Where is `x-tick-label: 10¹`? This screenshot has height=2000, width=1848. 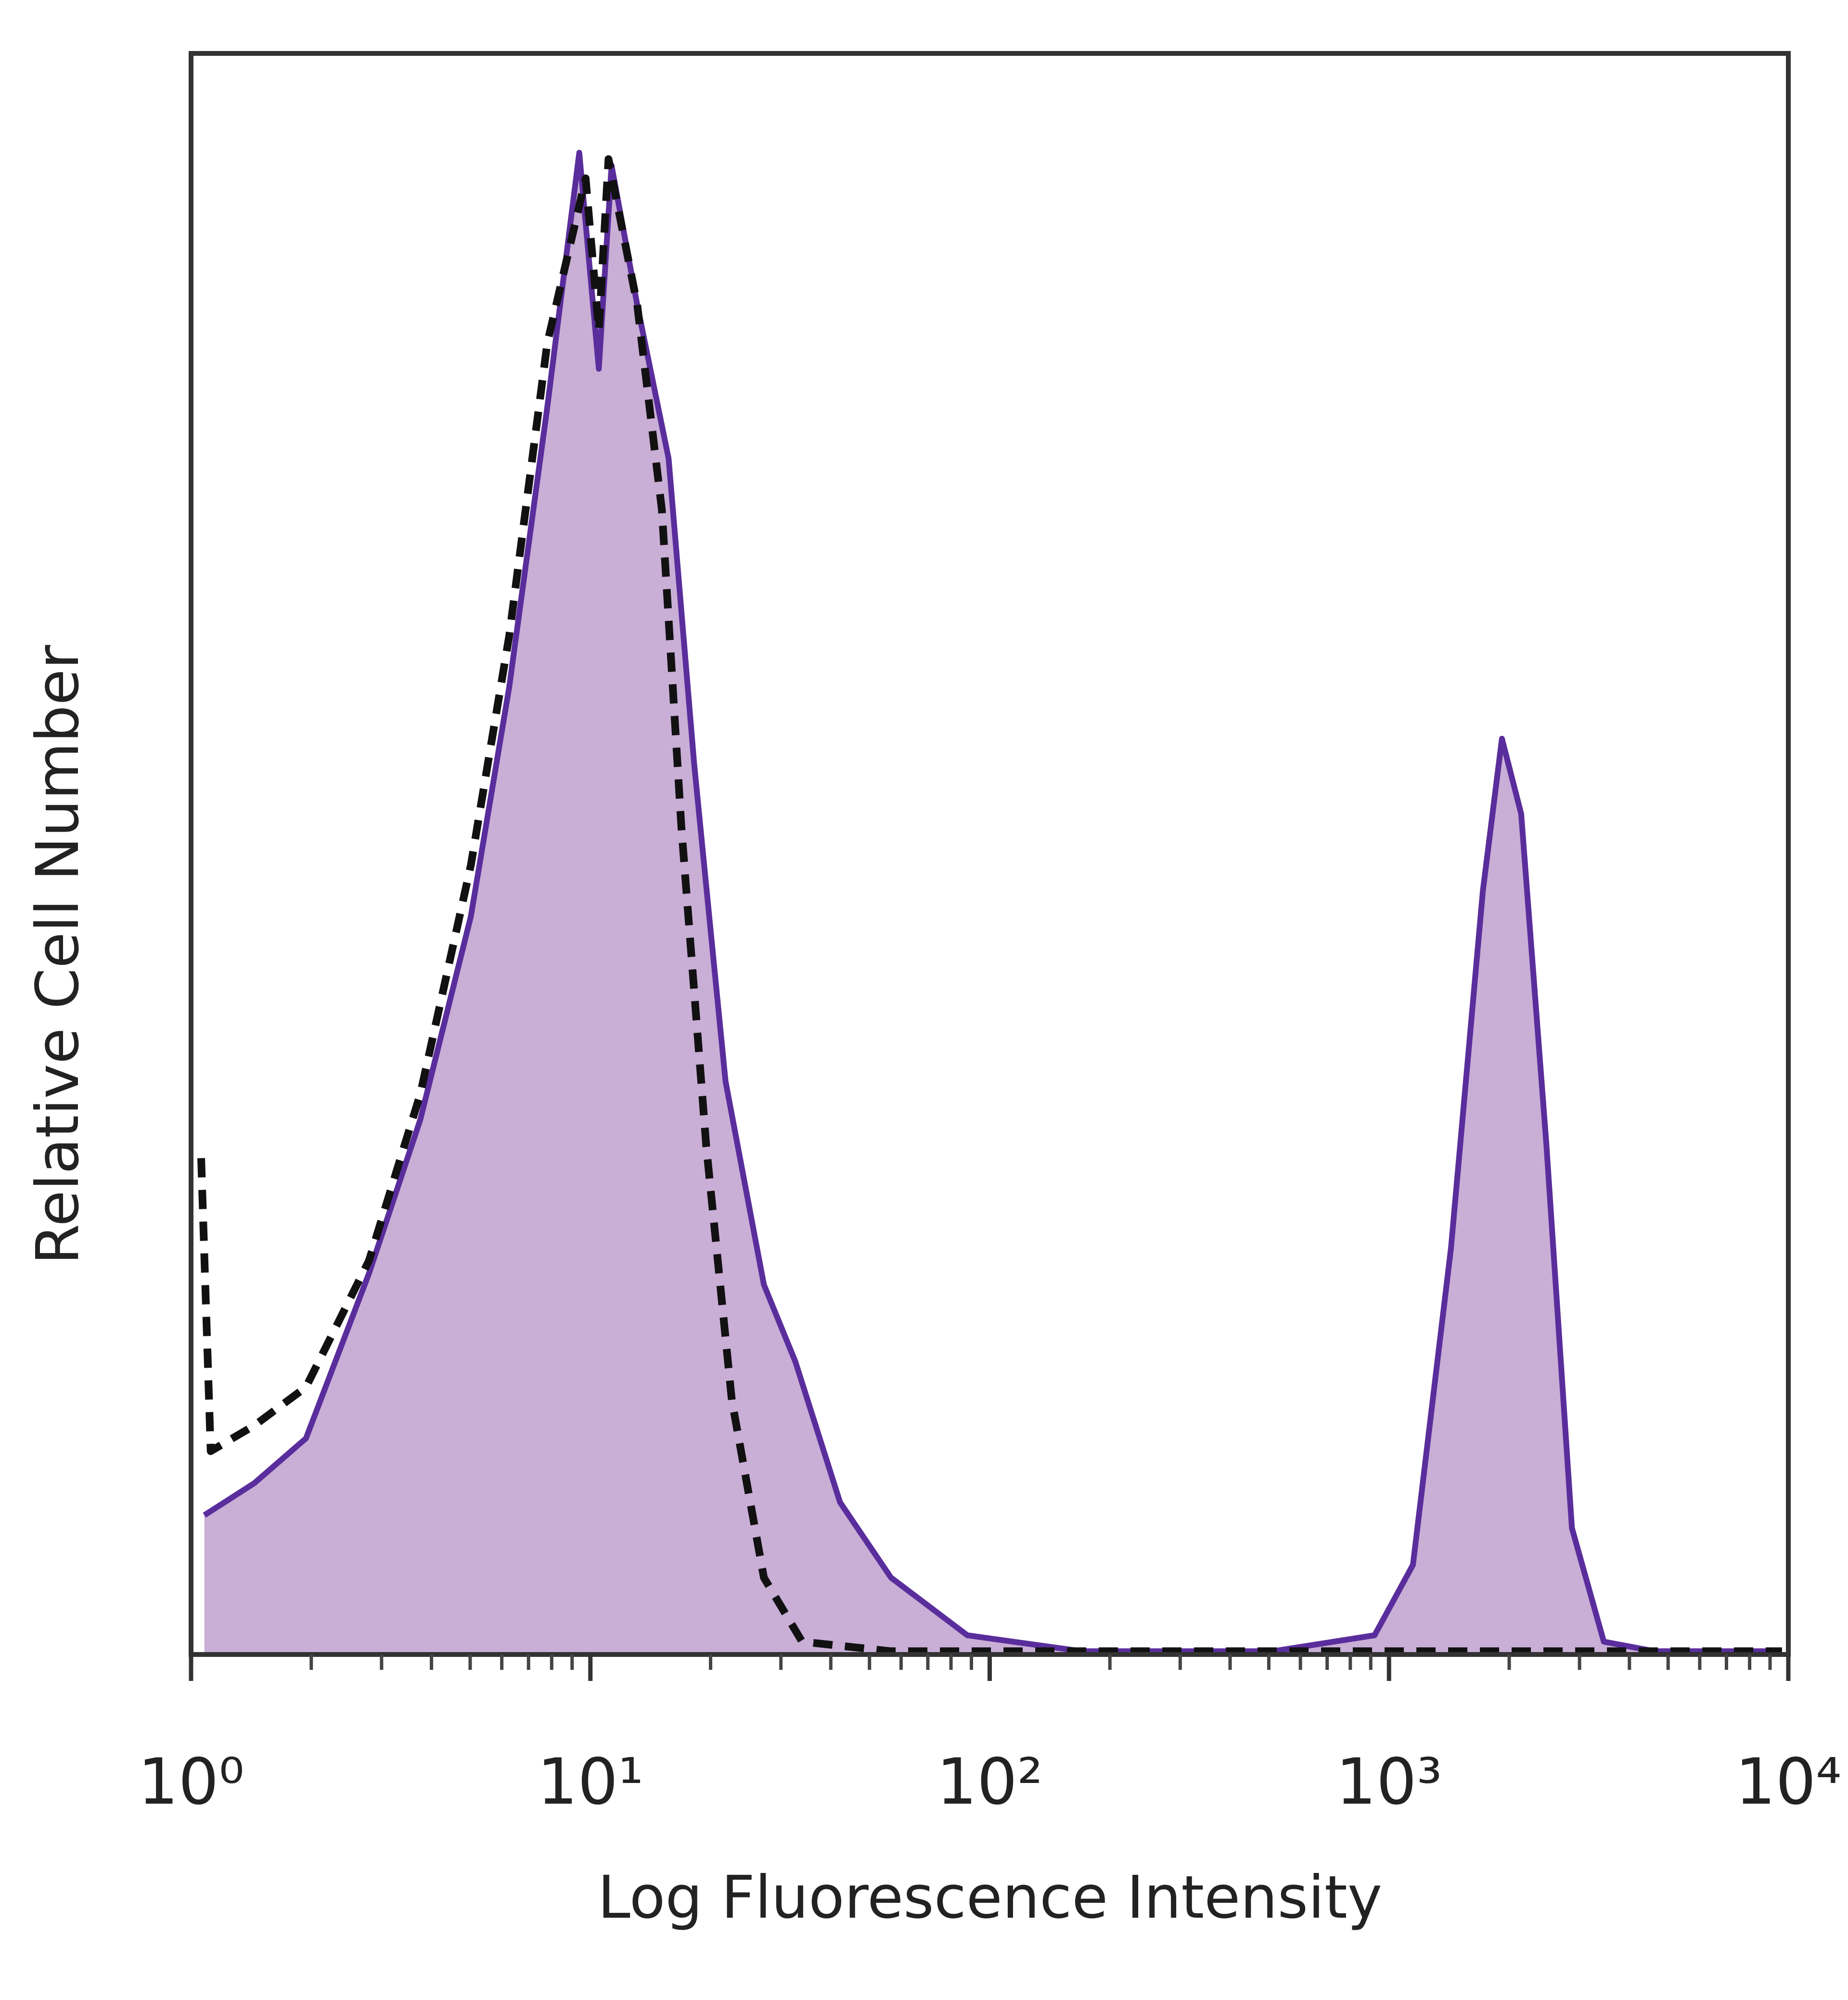 x-tick-label: 10¹ is located at coordinates (590, 1782).